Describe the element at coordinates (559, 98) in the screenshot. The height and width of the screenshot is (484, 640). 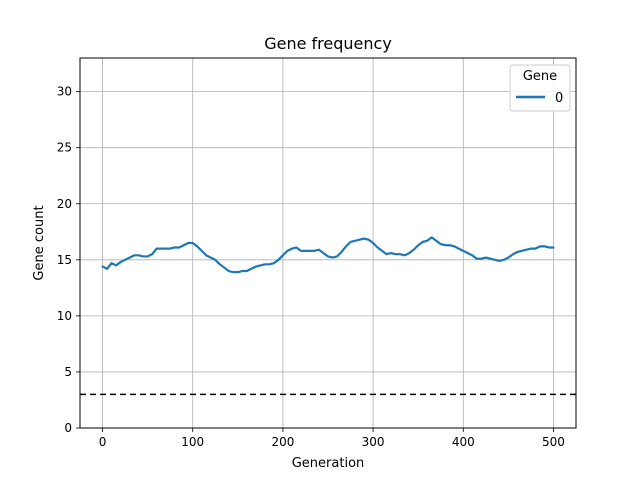
I see `legend-entry-label: 0` at that location.